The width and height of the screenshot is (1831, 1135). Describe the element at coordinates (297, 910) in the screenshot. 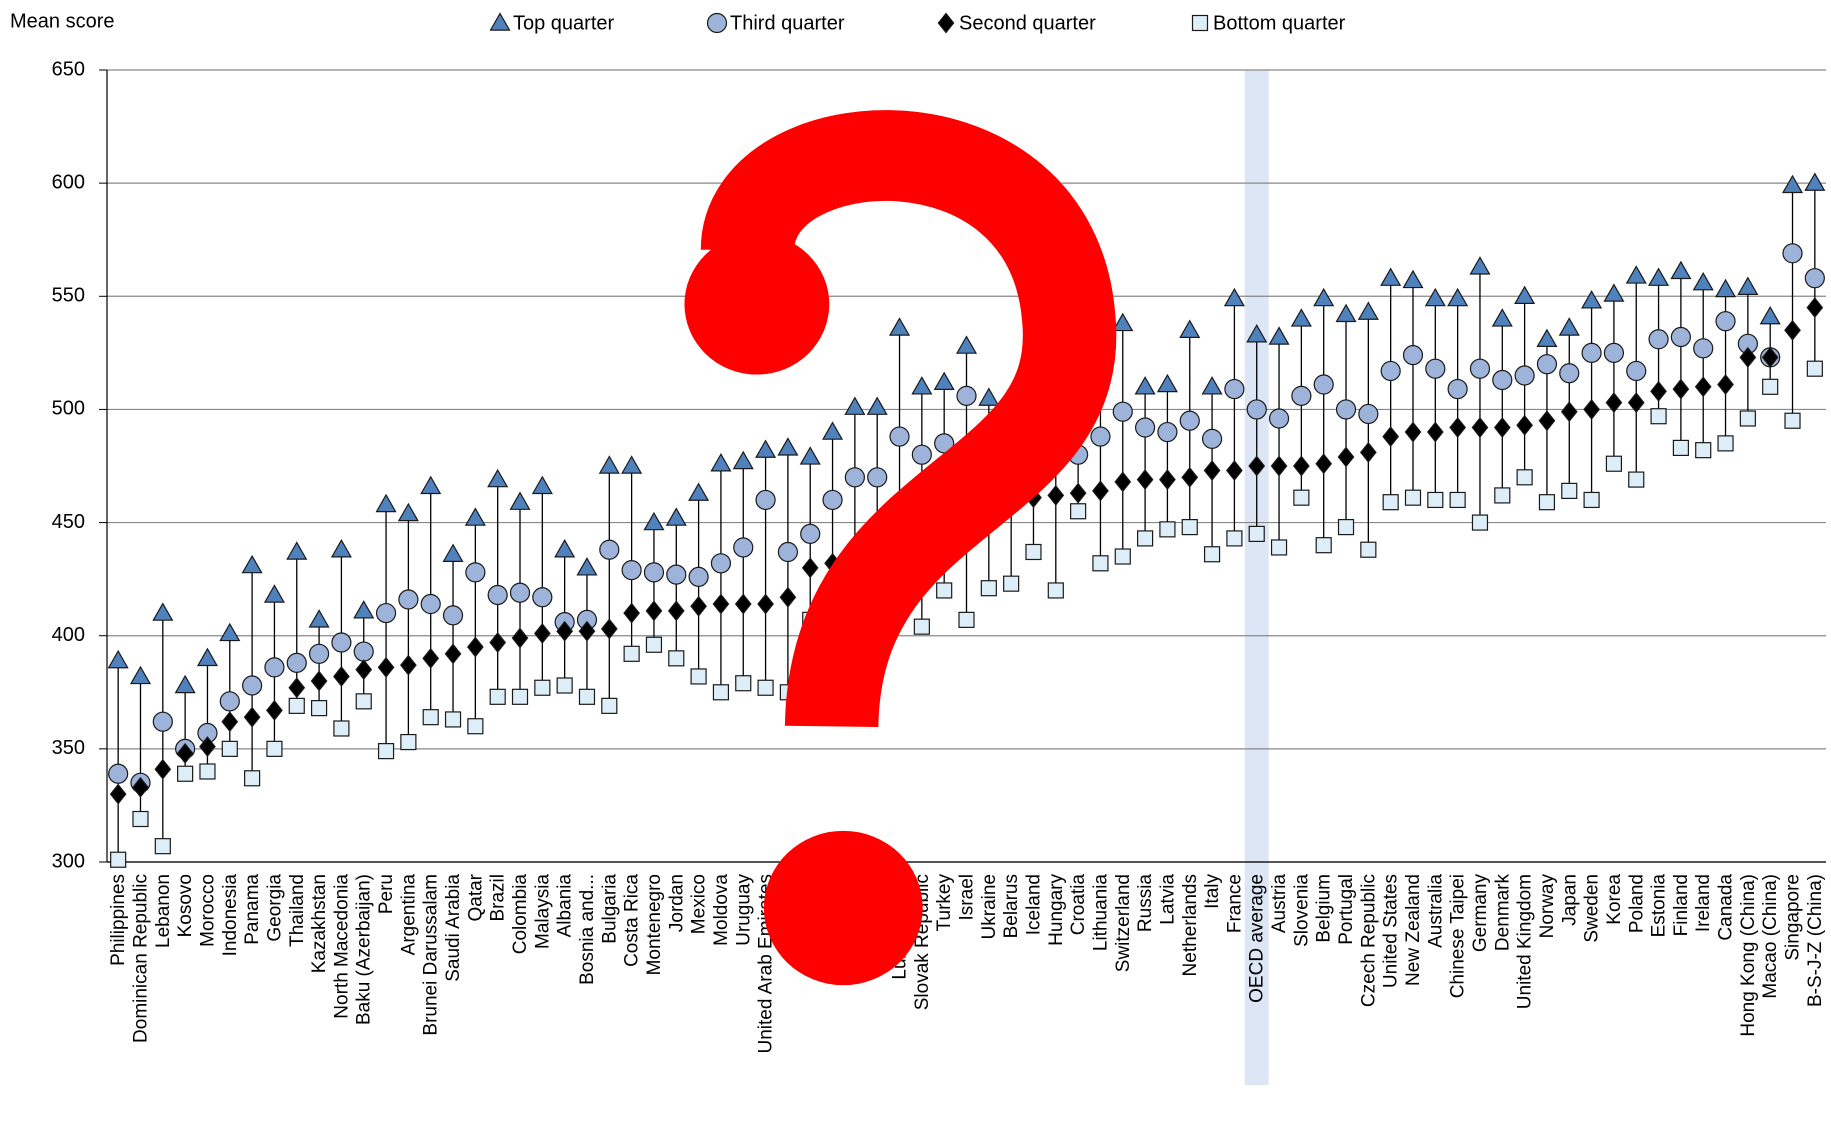

I see `x-tick-label: Thailand` at that location.